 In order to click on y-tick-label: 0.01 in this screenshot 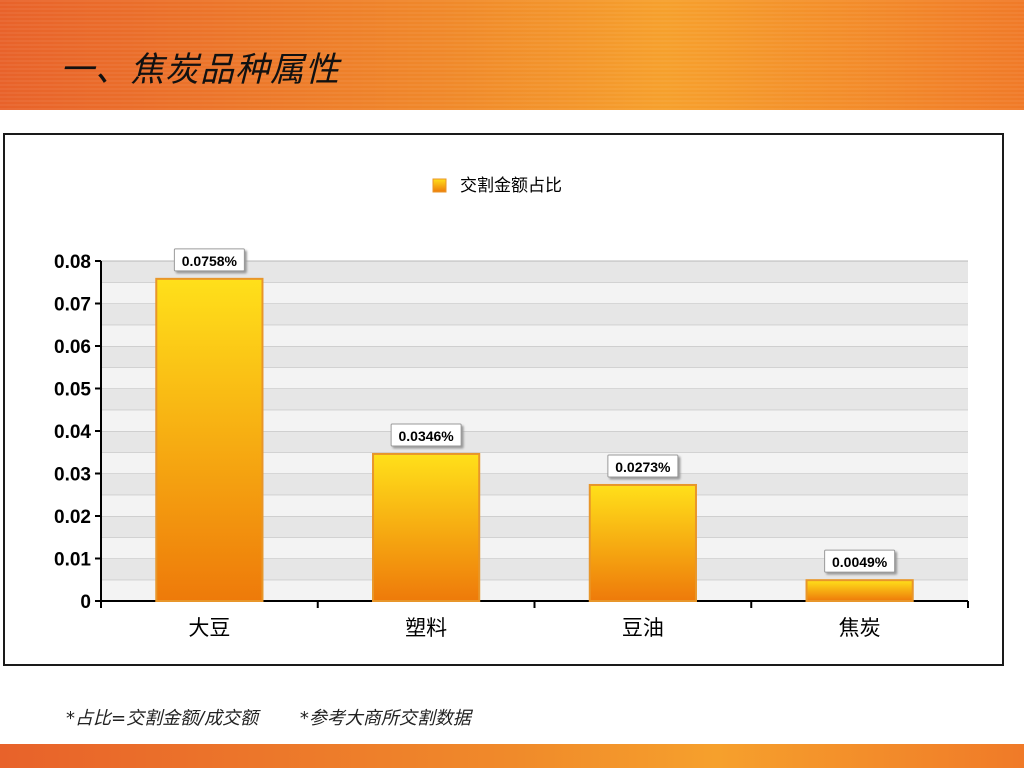, I will do `click(72, 560)`.